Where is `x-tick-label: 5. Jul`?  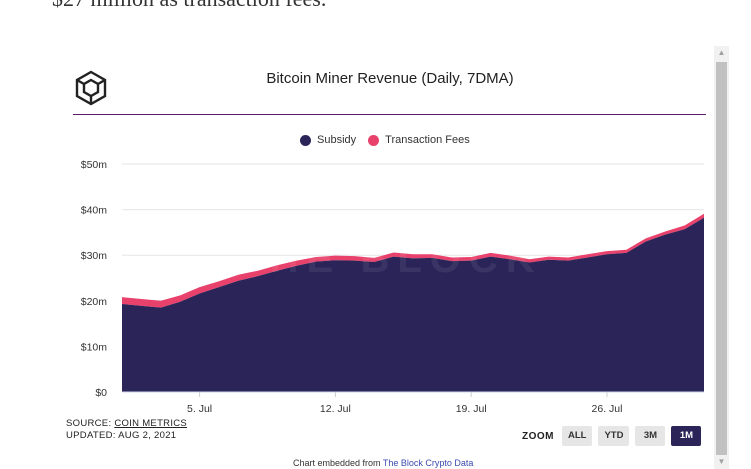 x-tick-label: 5. Jul is located at coordinates (199, 409).